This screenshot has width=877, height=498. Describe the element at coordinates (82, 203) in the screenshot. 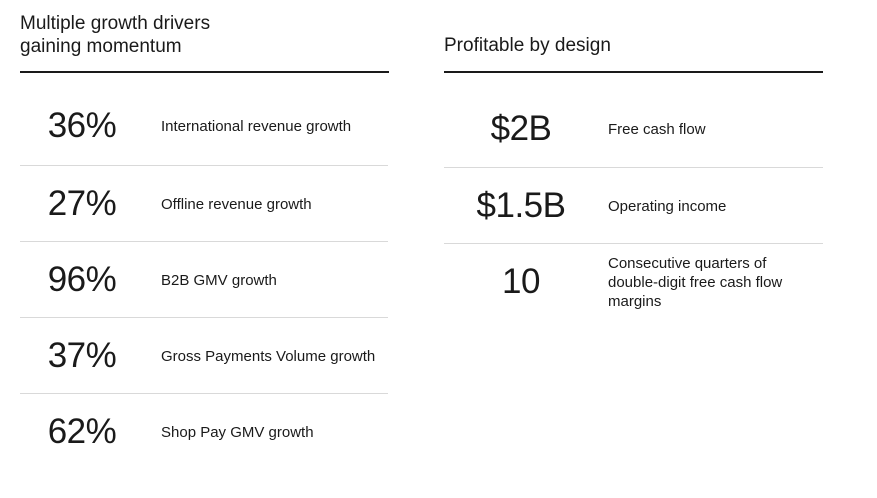

I see `stat-value: 27%` at that location.